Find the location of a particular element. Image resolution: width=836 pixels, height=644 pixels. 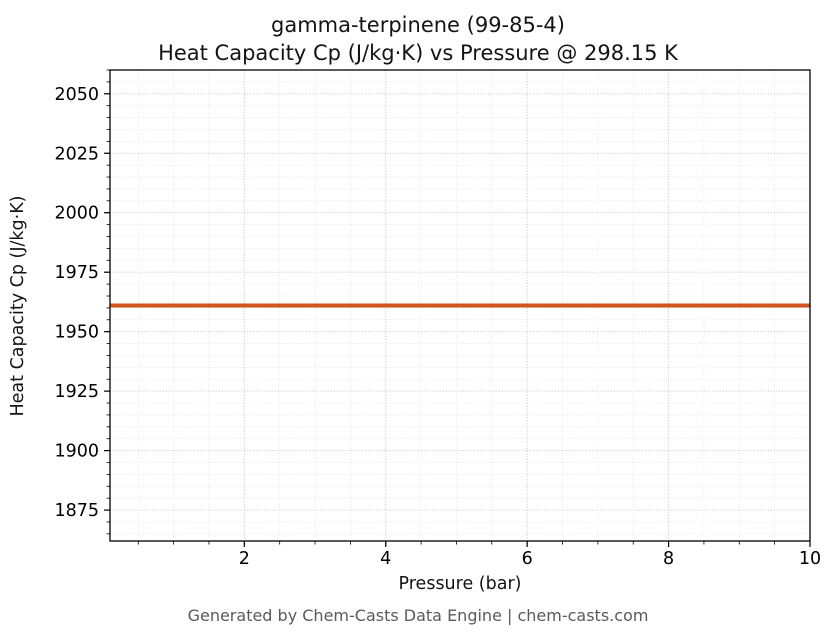

y-tick-label: 2025 is located at coordinates (76, 154).